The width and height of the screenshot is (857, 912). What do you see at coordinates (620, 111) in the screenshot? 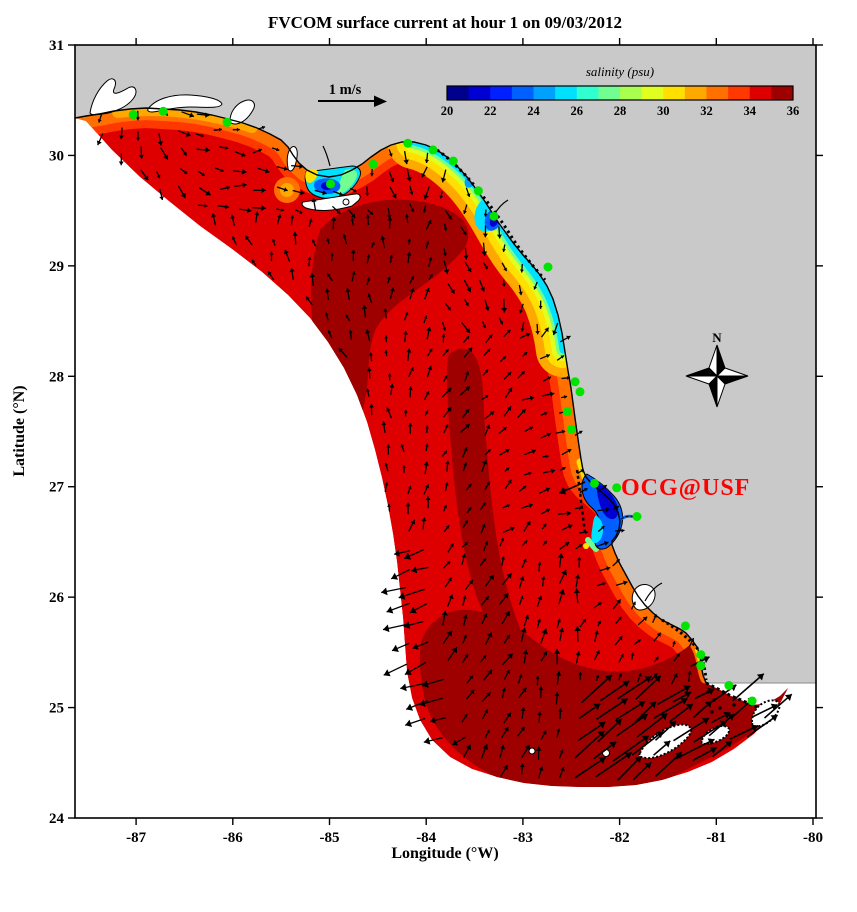
I see `colorbar-tick-label: 28` at bounding box center [620, 111].